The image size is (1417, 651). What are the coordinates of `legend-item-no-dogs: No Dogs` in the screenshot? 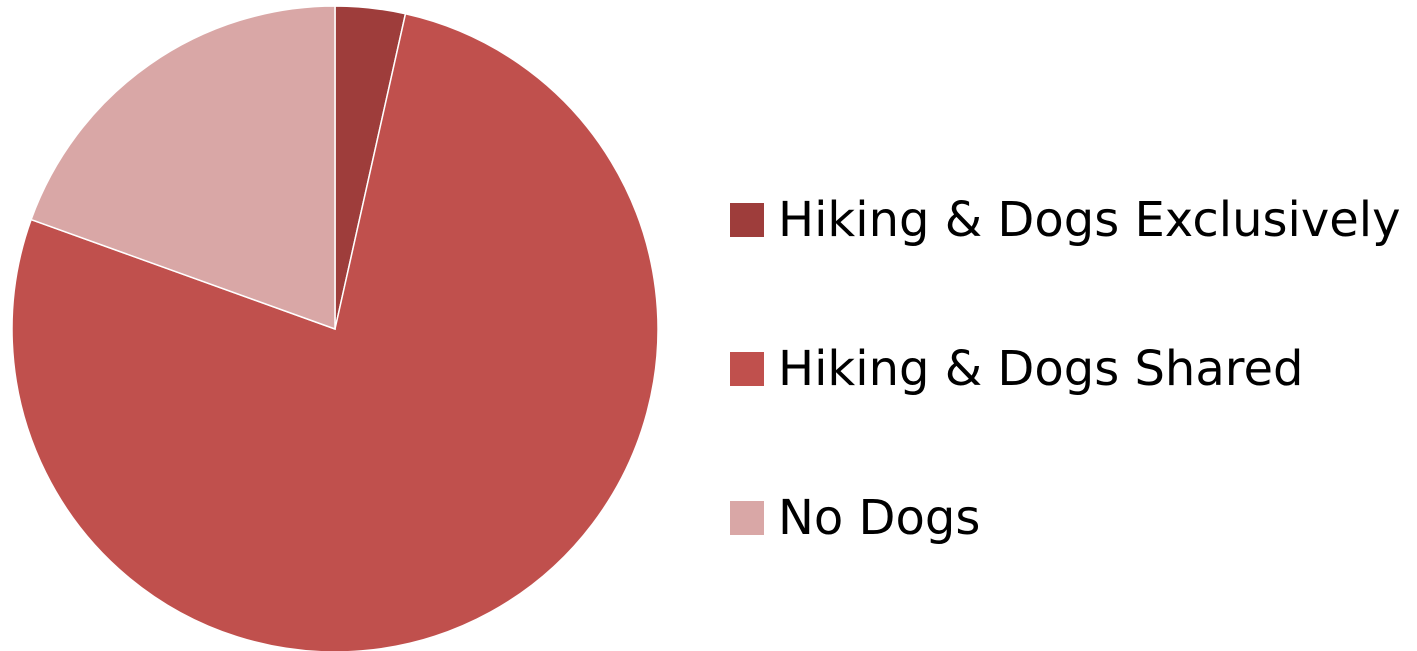 It's located at (1070, 518).